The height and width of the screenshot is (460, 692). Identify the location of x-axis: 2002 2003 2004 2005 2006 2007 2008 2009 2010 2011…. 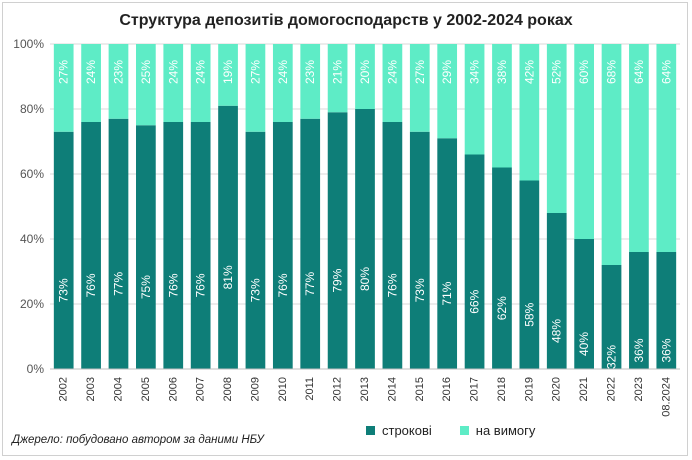
(365, 392).